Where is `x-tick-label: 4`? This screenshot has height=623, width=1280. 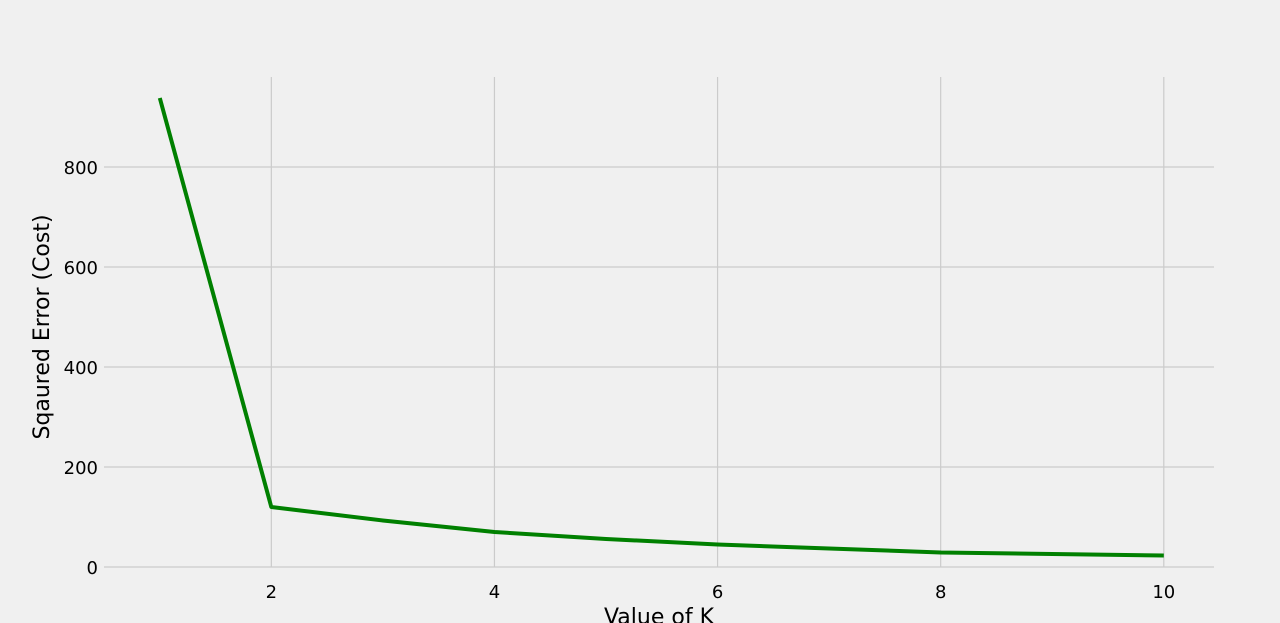
x-tick-label: 4 is located at coordinates (494, 592).